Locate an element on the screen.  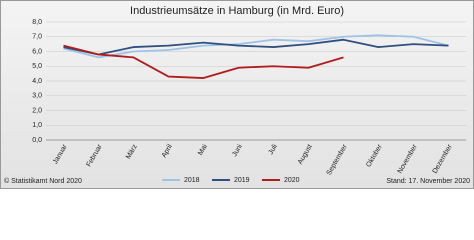
y-tick-label: 8,0 is located at coordinates (37, 22).